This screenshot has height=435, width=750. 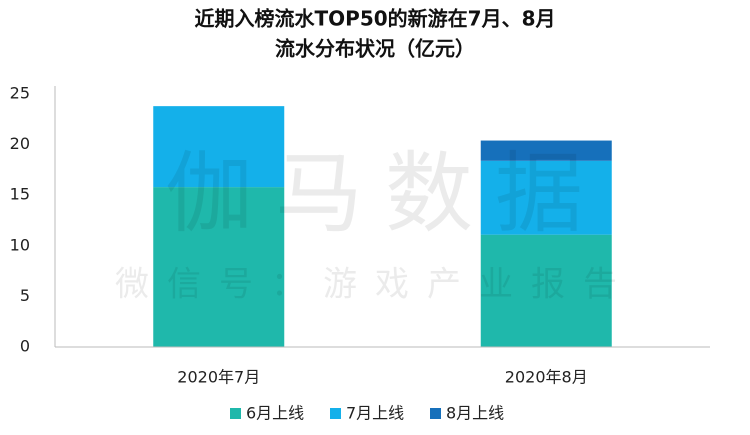 I want to click on y-tick-label: 15, so click(x=20, y=194).